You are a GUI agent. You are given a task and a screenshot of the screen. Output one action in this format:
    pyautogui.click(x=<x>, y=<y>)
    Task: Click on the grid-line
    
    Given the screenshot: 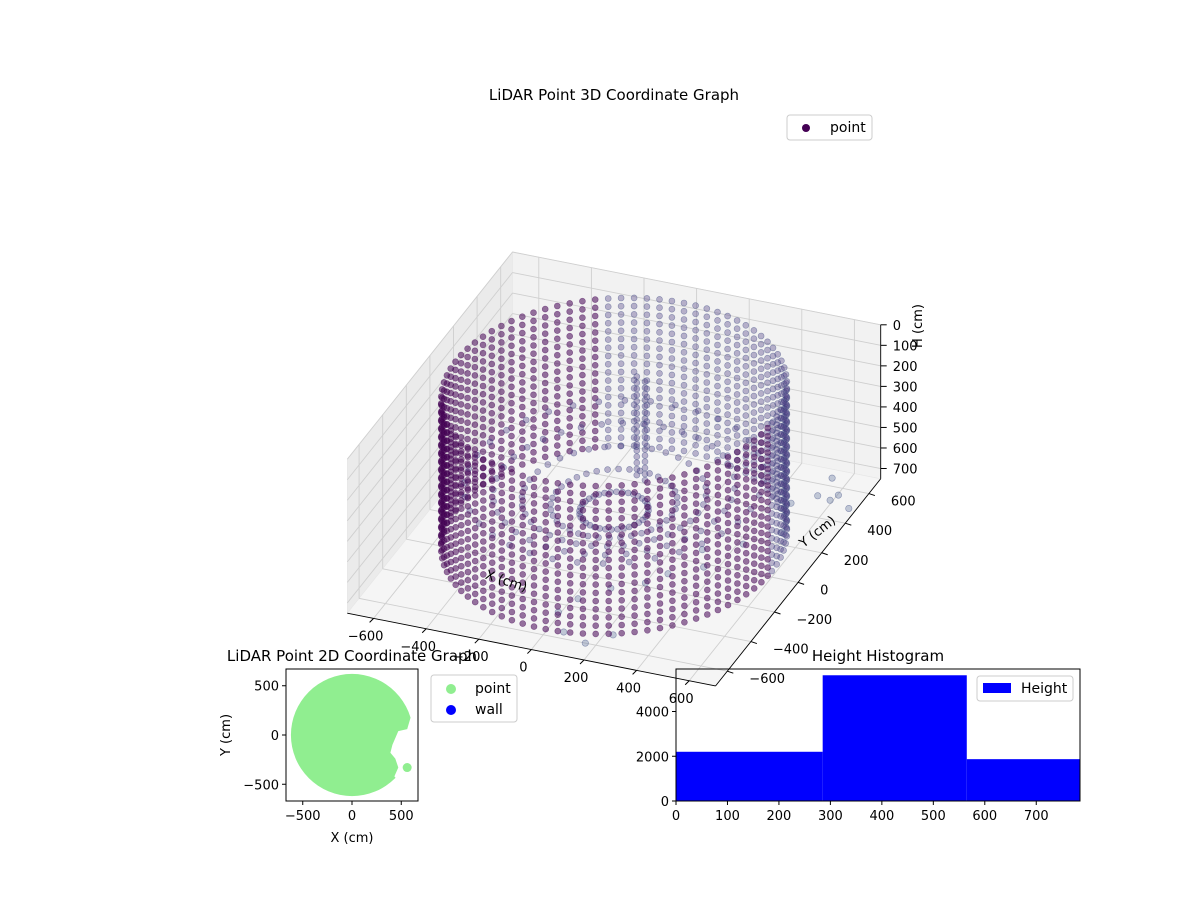 What is the action you would take?
    pyautogui.click(x=566, y=605)
    